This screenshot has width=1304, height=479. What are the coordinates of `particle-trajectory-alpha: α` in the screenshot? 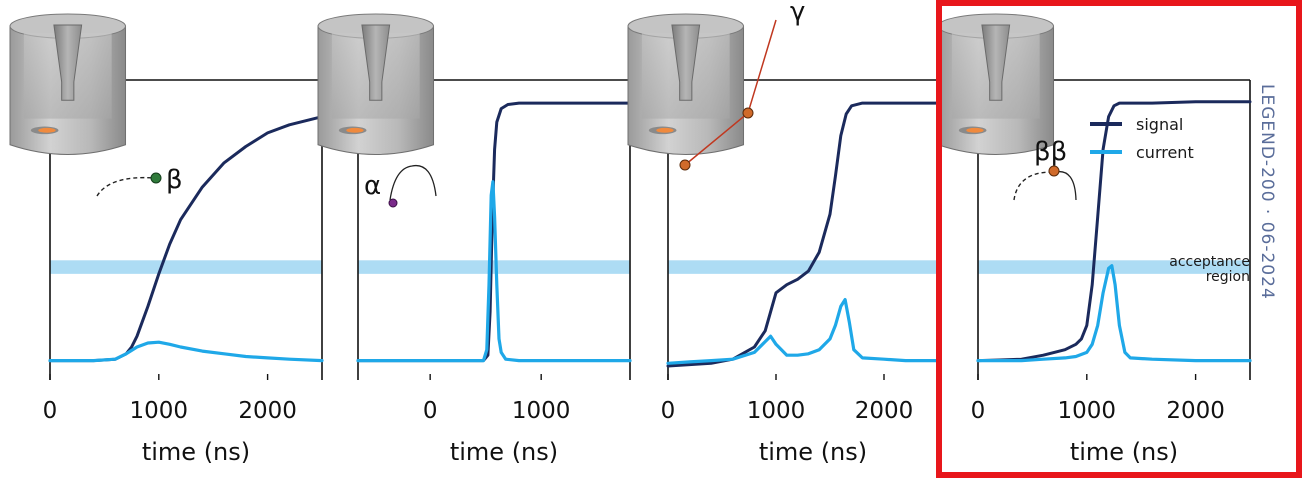 It's located at (400, 186).